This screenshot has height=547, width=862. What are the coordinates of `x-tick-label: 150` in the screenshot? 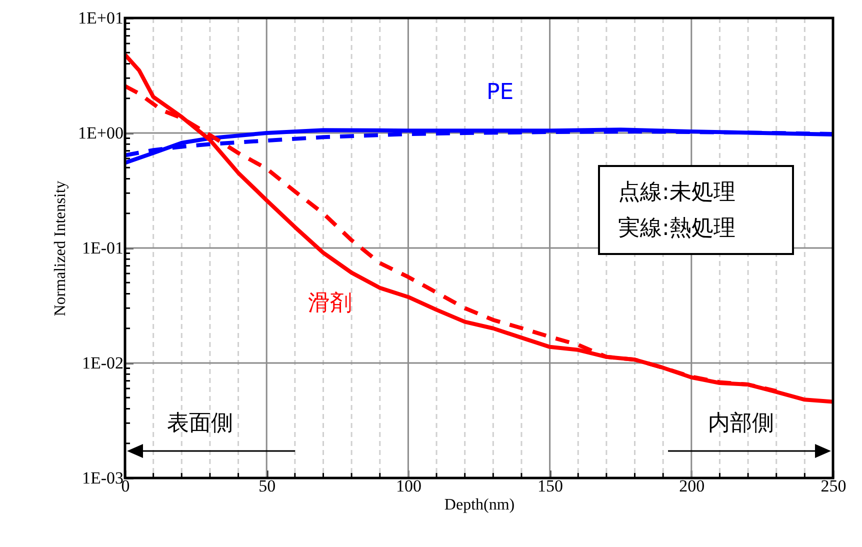 It's located at (551, 486).